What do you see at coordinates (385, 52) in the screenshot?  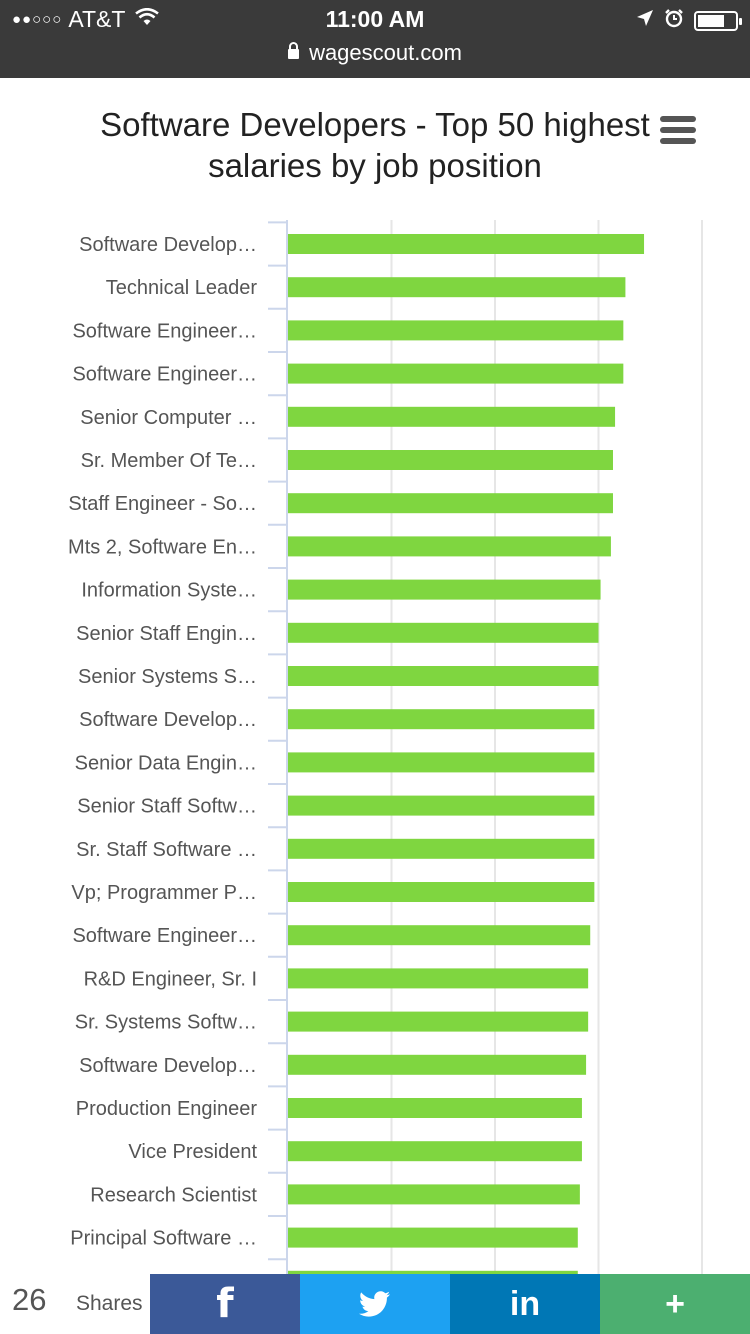 I see `url-text: wagescout.com` at bounding box center [385, 52].